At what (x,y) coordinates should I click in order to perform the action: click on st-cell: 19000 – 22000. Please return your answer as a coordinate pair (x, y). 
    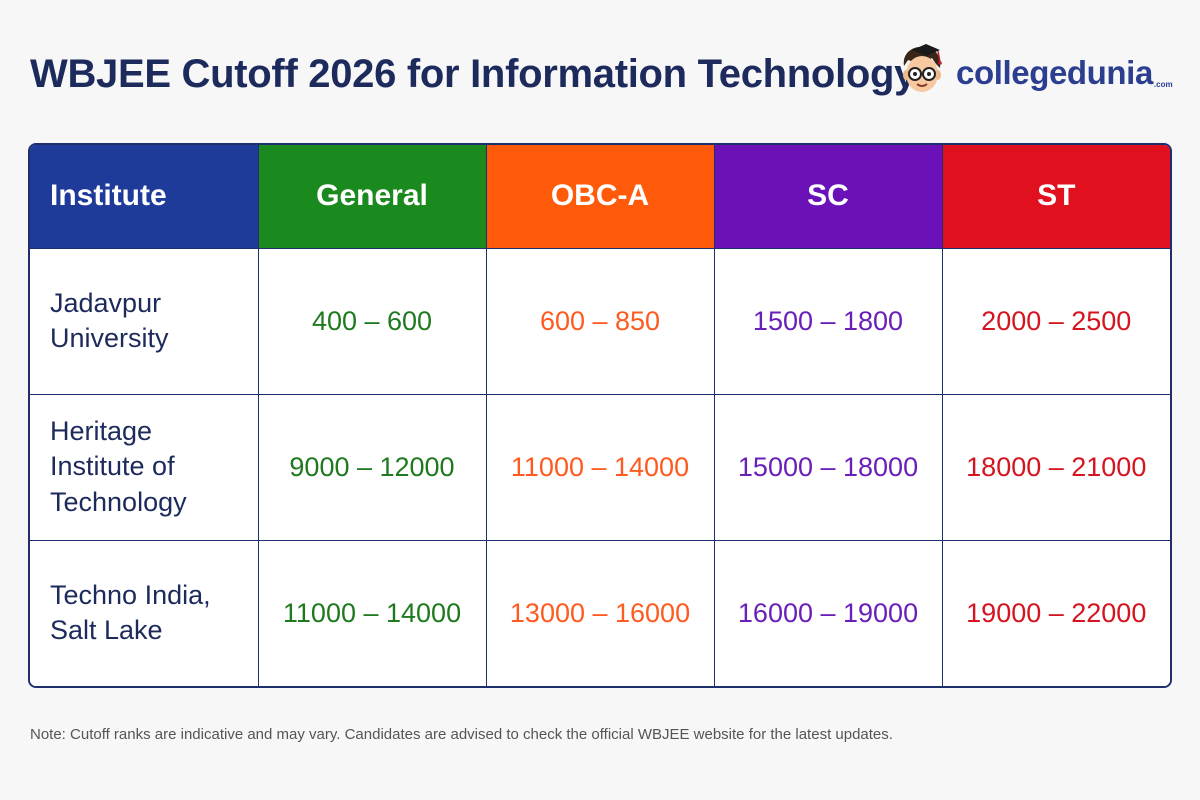
    Looking at the image, I should click on (1055, 612).